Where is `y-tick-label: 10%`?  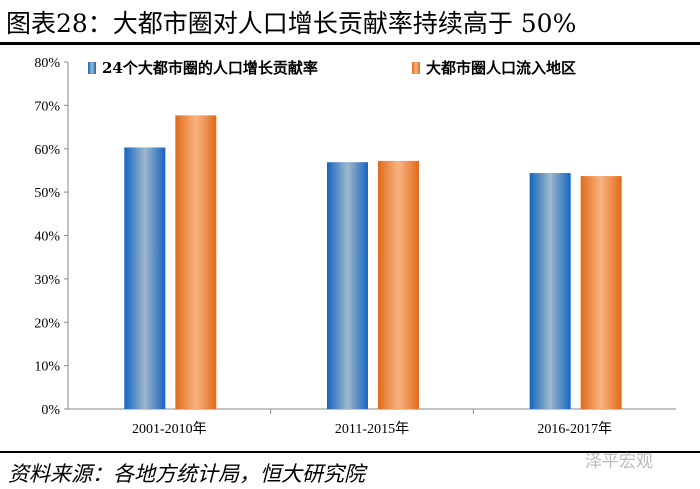
y-tick-label: 10% is located at coordinates (47, 367).